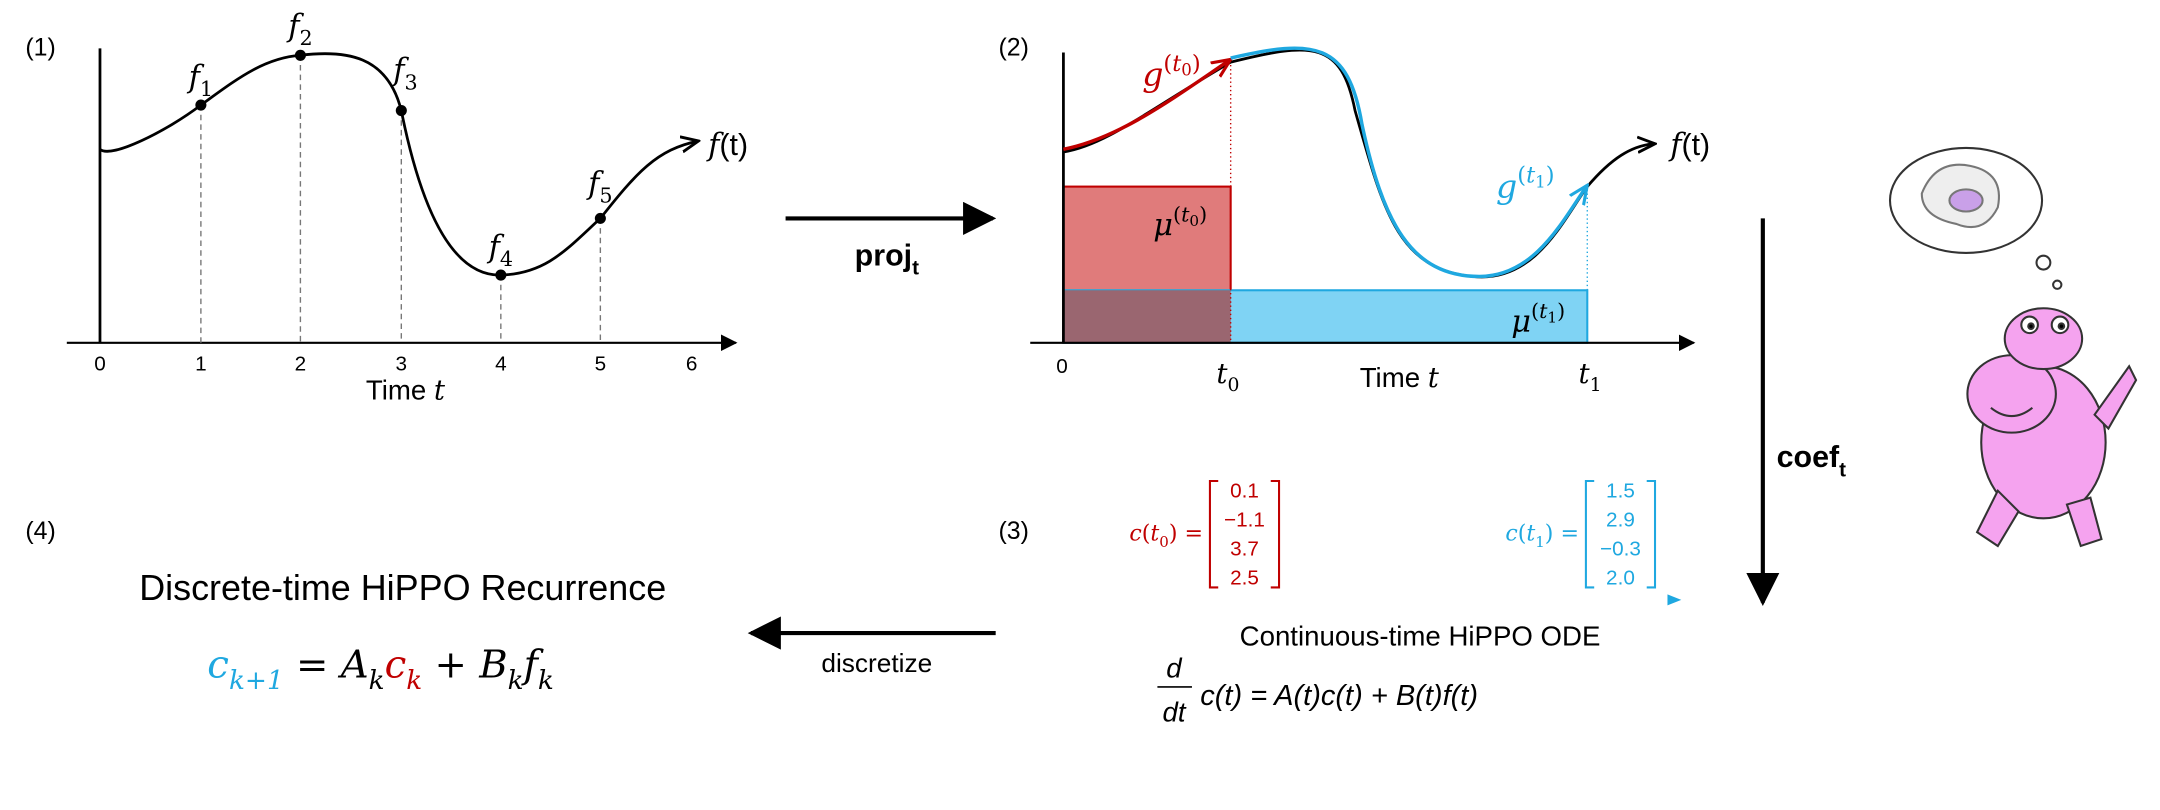 Image resolution: width=2160 pixels, height=810 pixels. Describe the element at coordinates (501, 363) in the screenshot. I see `x-tick-label: 4` at that location.